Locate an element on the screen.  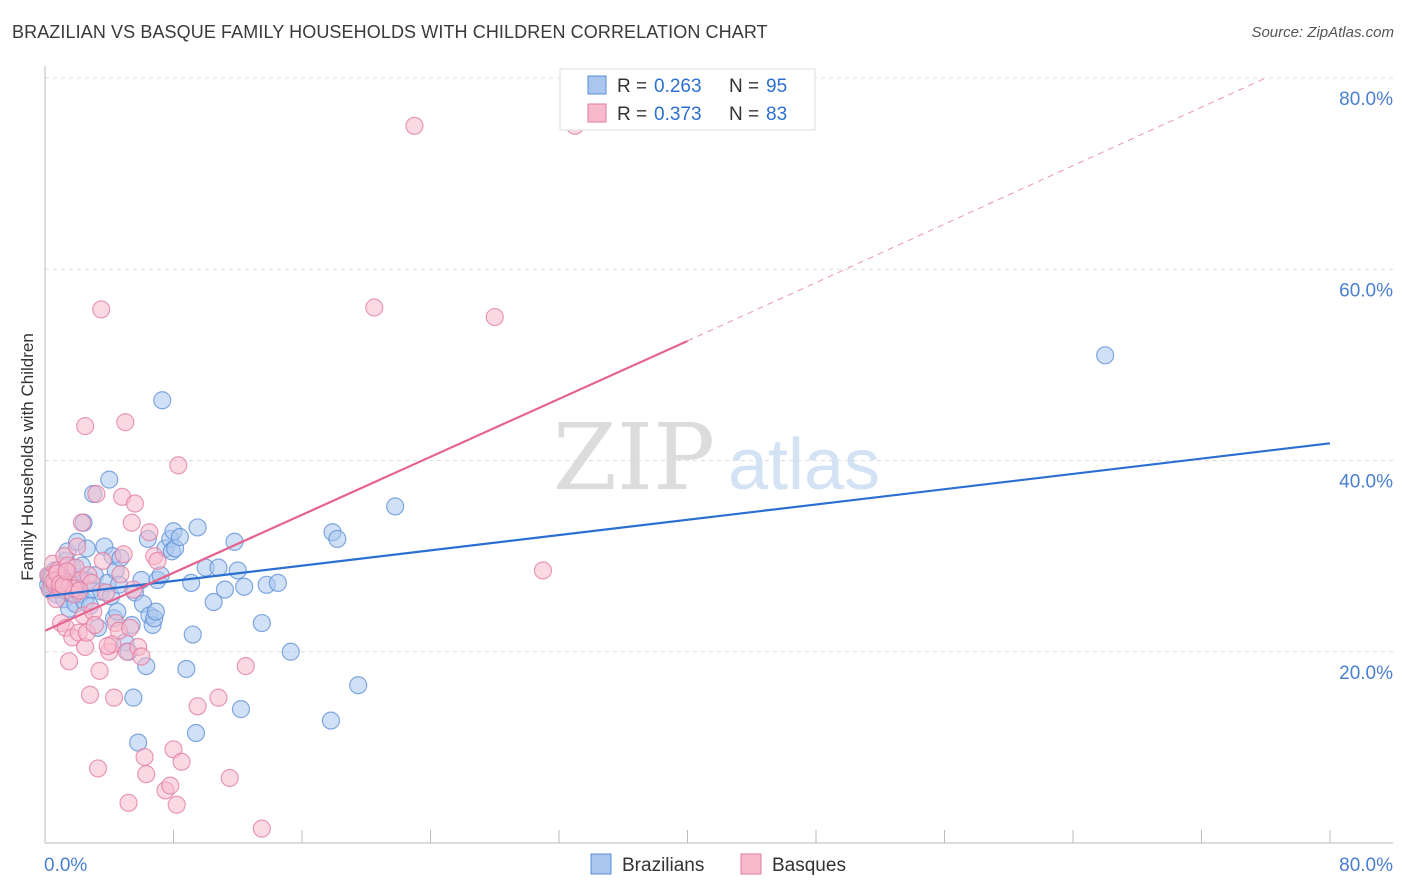
y-axis-label: Family Households with Children is located at coordinates (27, 457).